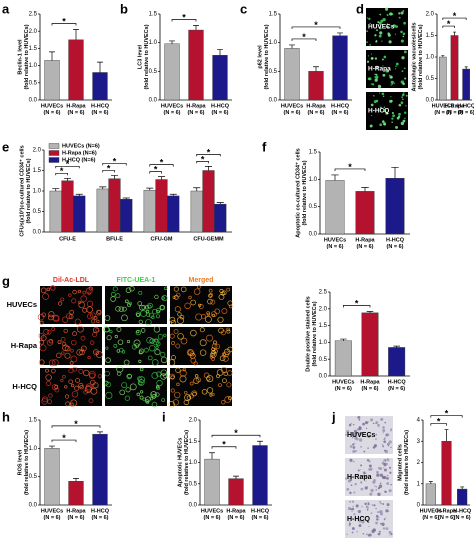 The height and width of the screenshot is (544, 474). What do you see at coordinates (193, 442) in the screenshot?
I see `y-tick-label: 1.5` at bounding box center [193, 442].